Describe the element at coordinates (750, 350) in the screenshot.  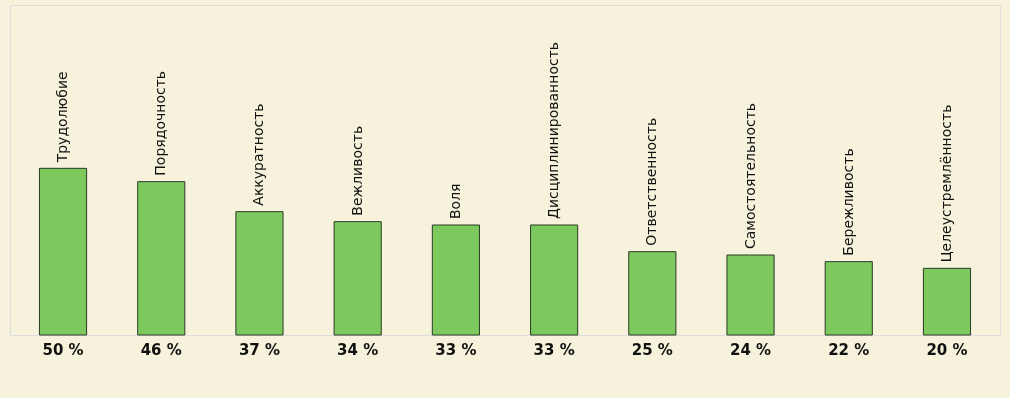
I see `data-label: 24 %` at that location.